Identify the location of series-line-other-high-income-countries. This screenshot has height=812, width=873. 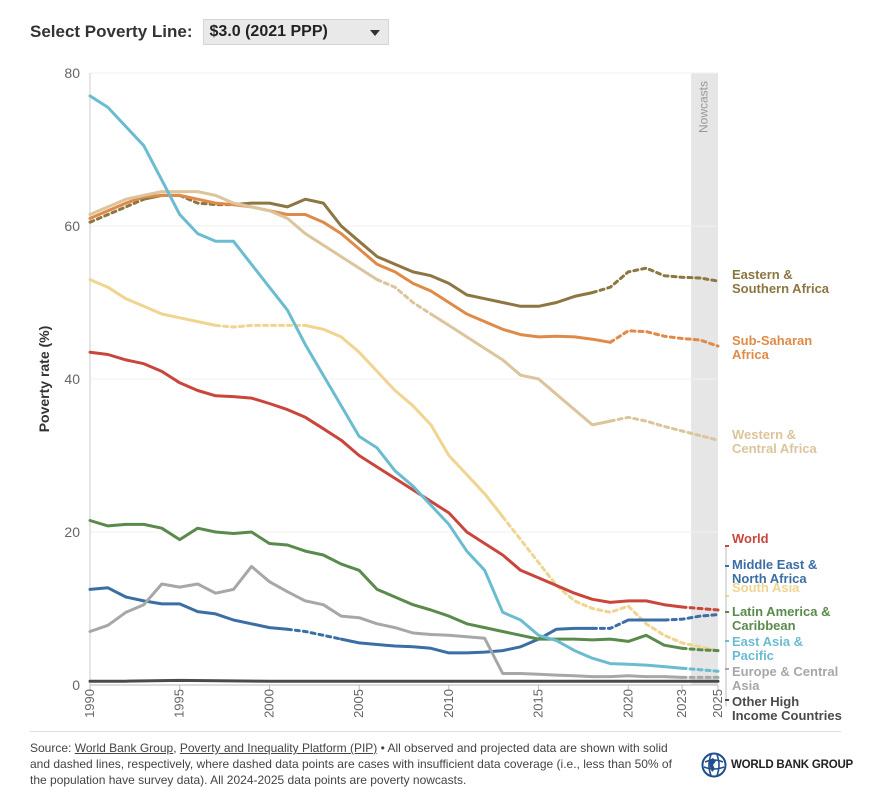
(404, 680).